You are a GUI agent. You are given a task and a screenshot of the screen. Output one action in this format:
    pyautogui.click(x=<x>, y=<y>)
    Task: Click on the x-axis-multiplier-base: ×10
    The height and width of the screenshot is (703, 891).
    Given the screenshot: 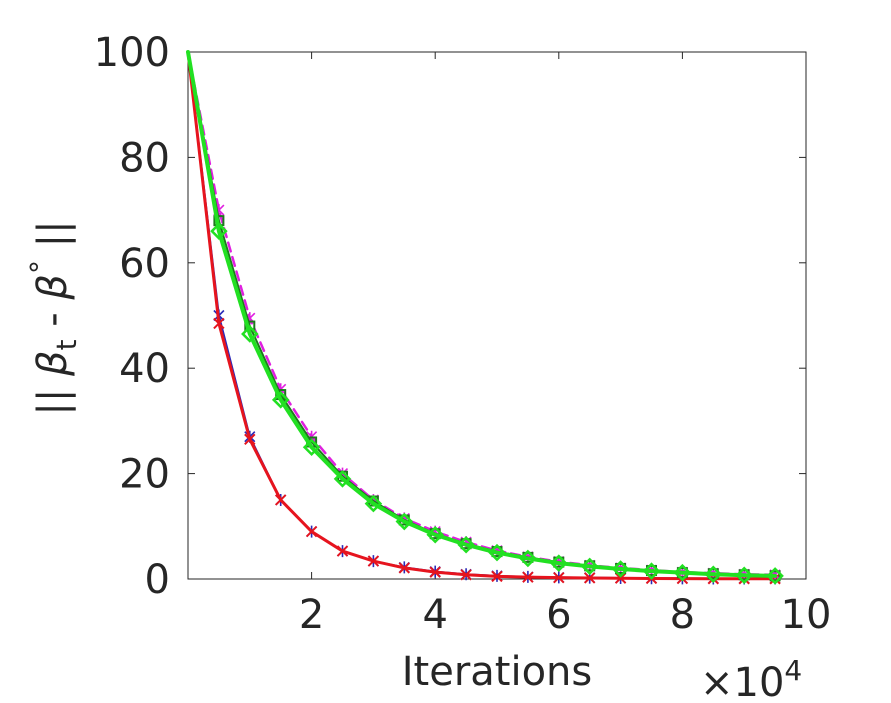 What is the action you would take?
    pyautogui.click(x=742, y=681)
    